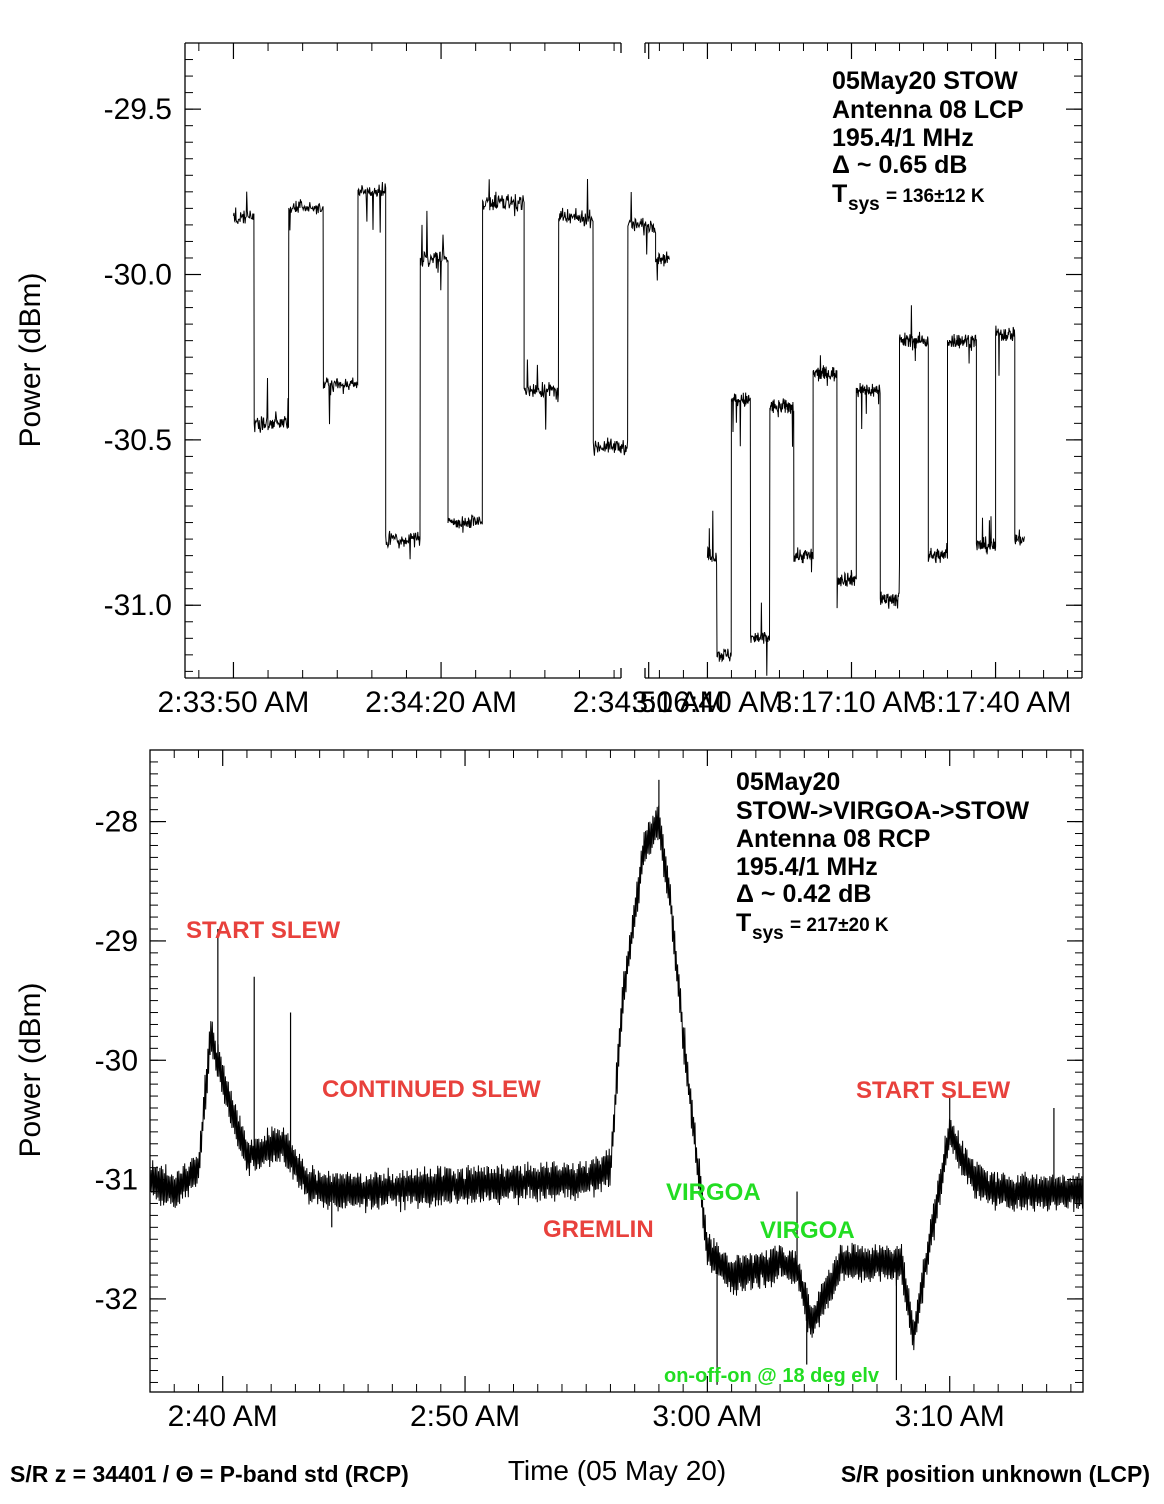 The height and width of the screenshot is (1504, 1164). I want to click on bottom-tsys-value: = 217±20 K, so click(839, 925).